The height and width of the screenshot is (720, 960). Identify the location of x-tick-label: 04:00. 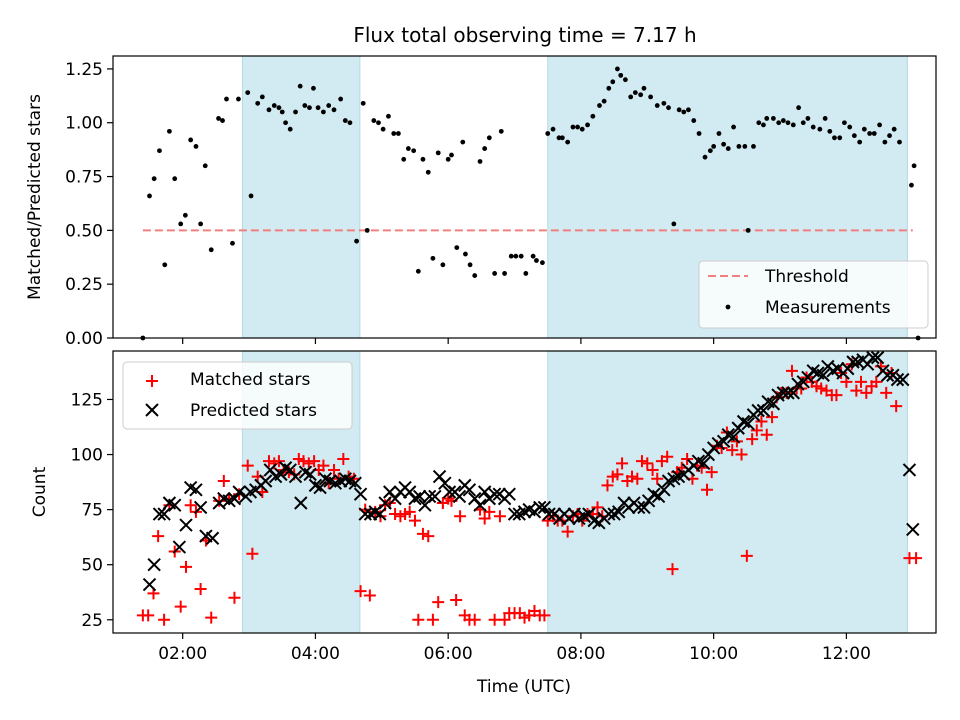
(315, 654).